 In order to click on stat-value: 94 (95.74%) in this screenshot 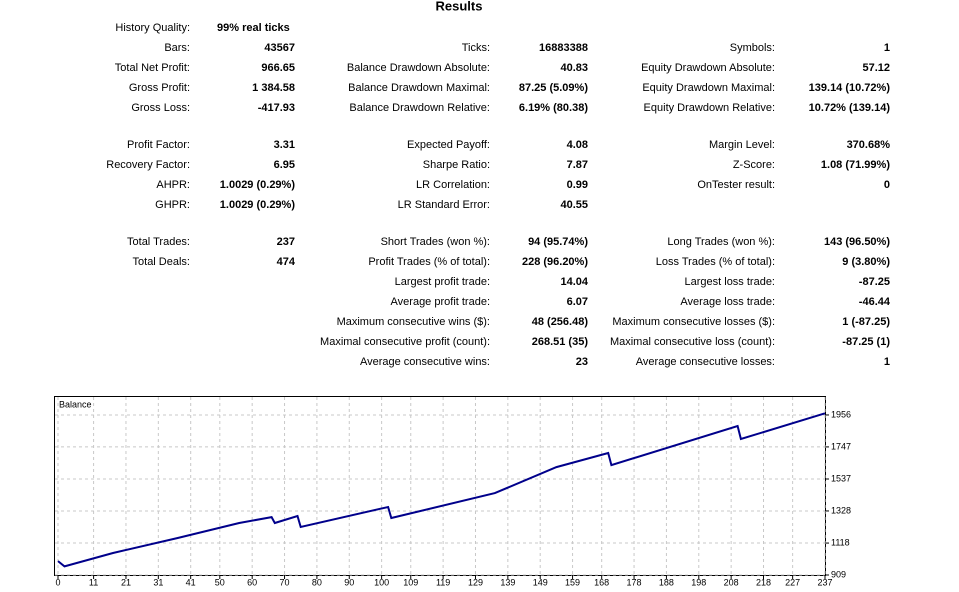, I will do `click(558, 242)`.